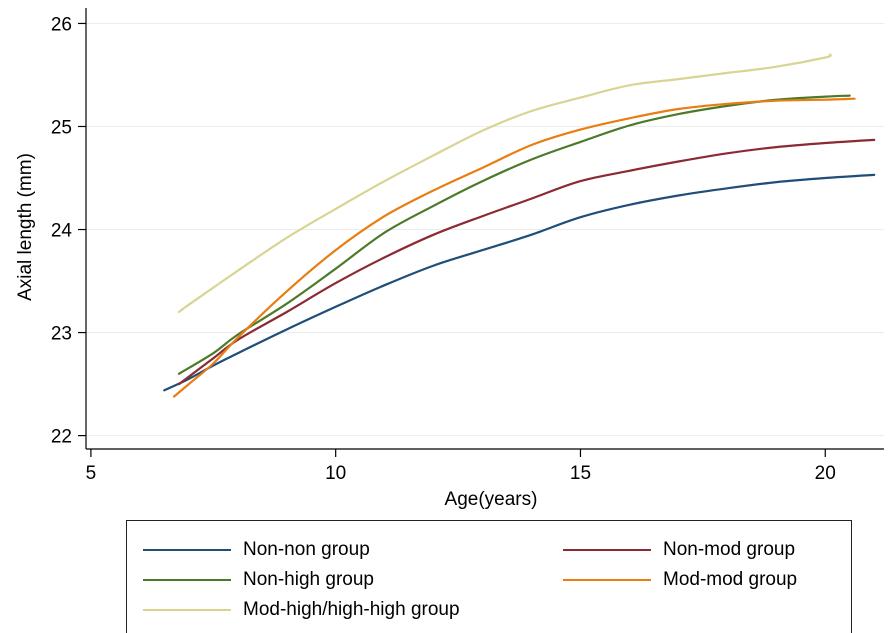 This screenshot has height=633, width=888. I want to click on legend-swatch-non-high, so click(187, 580).